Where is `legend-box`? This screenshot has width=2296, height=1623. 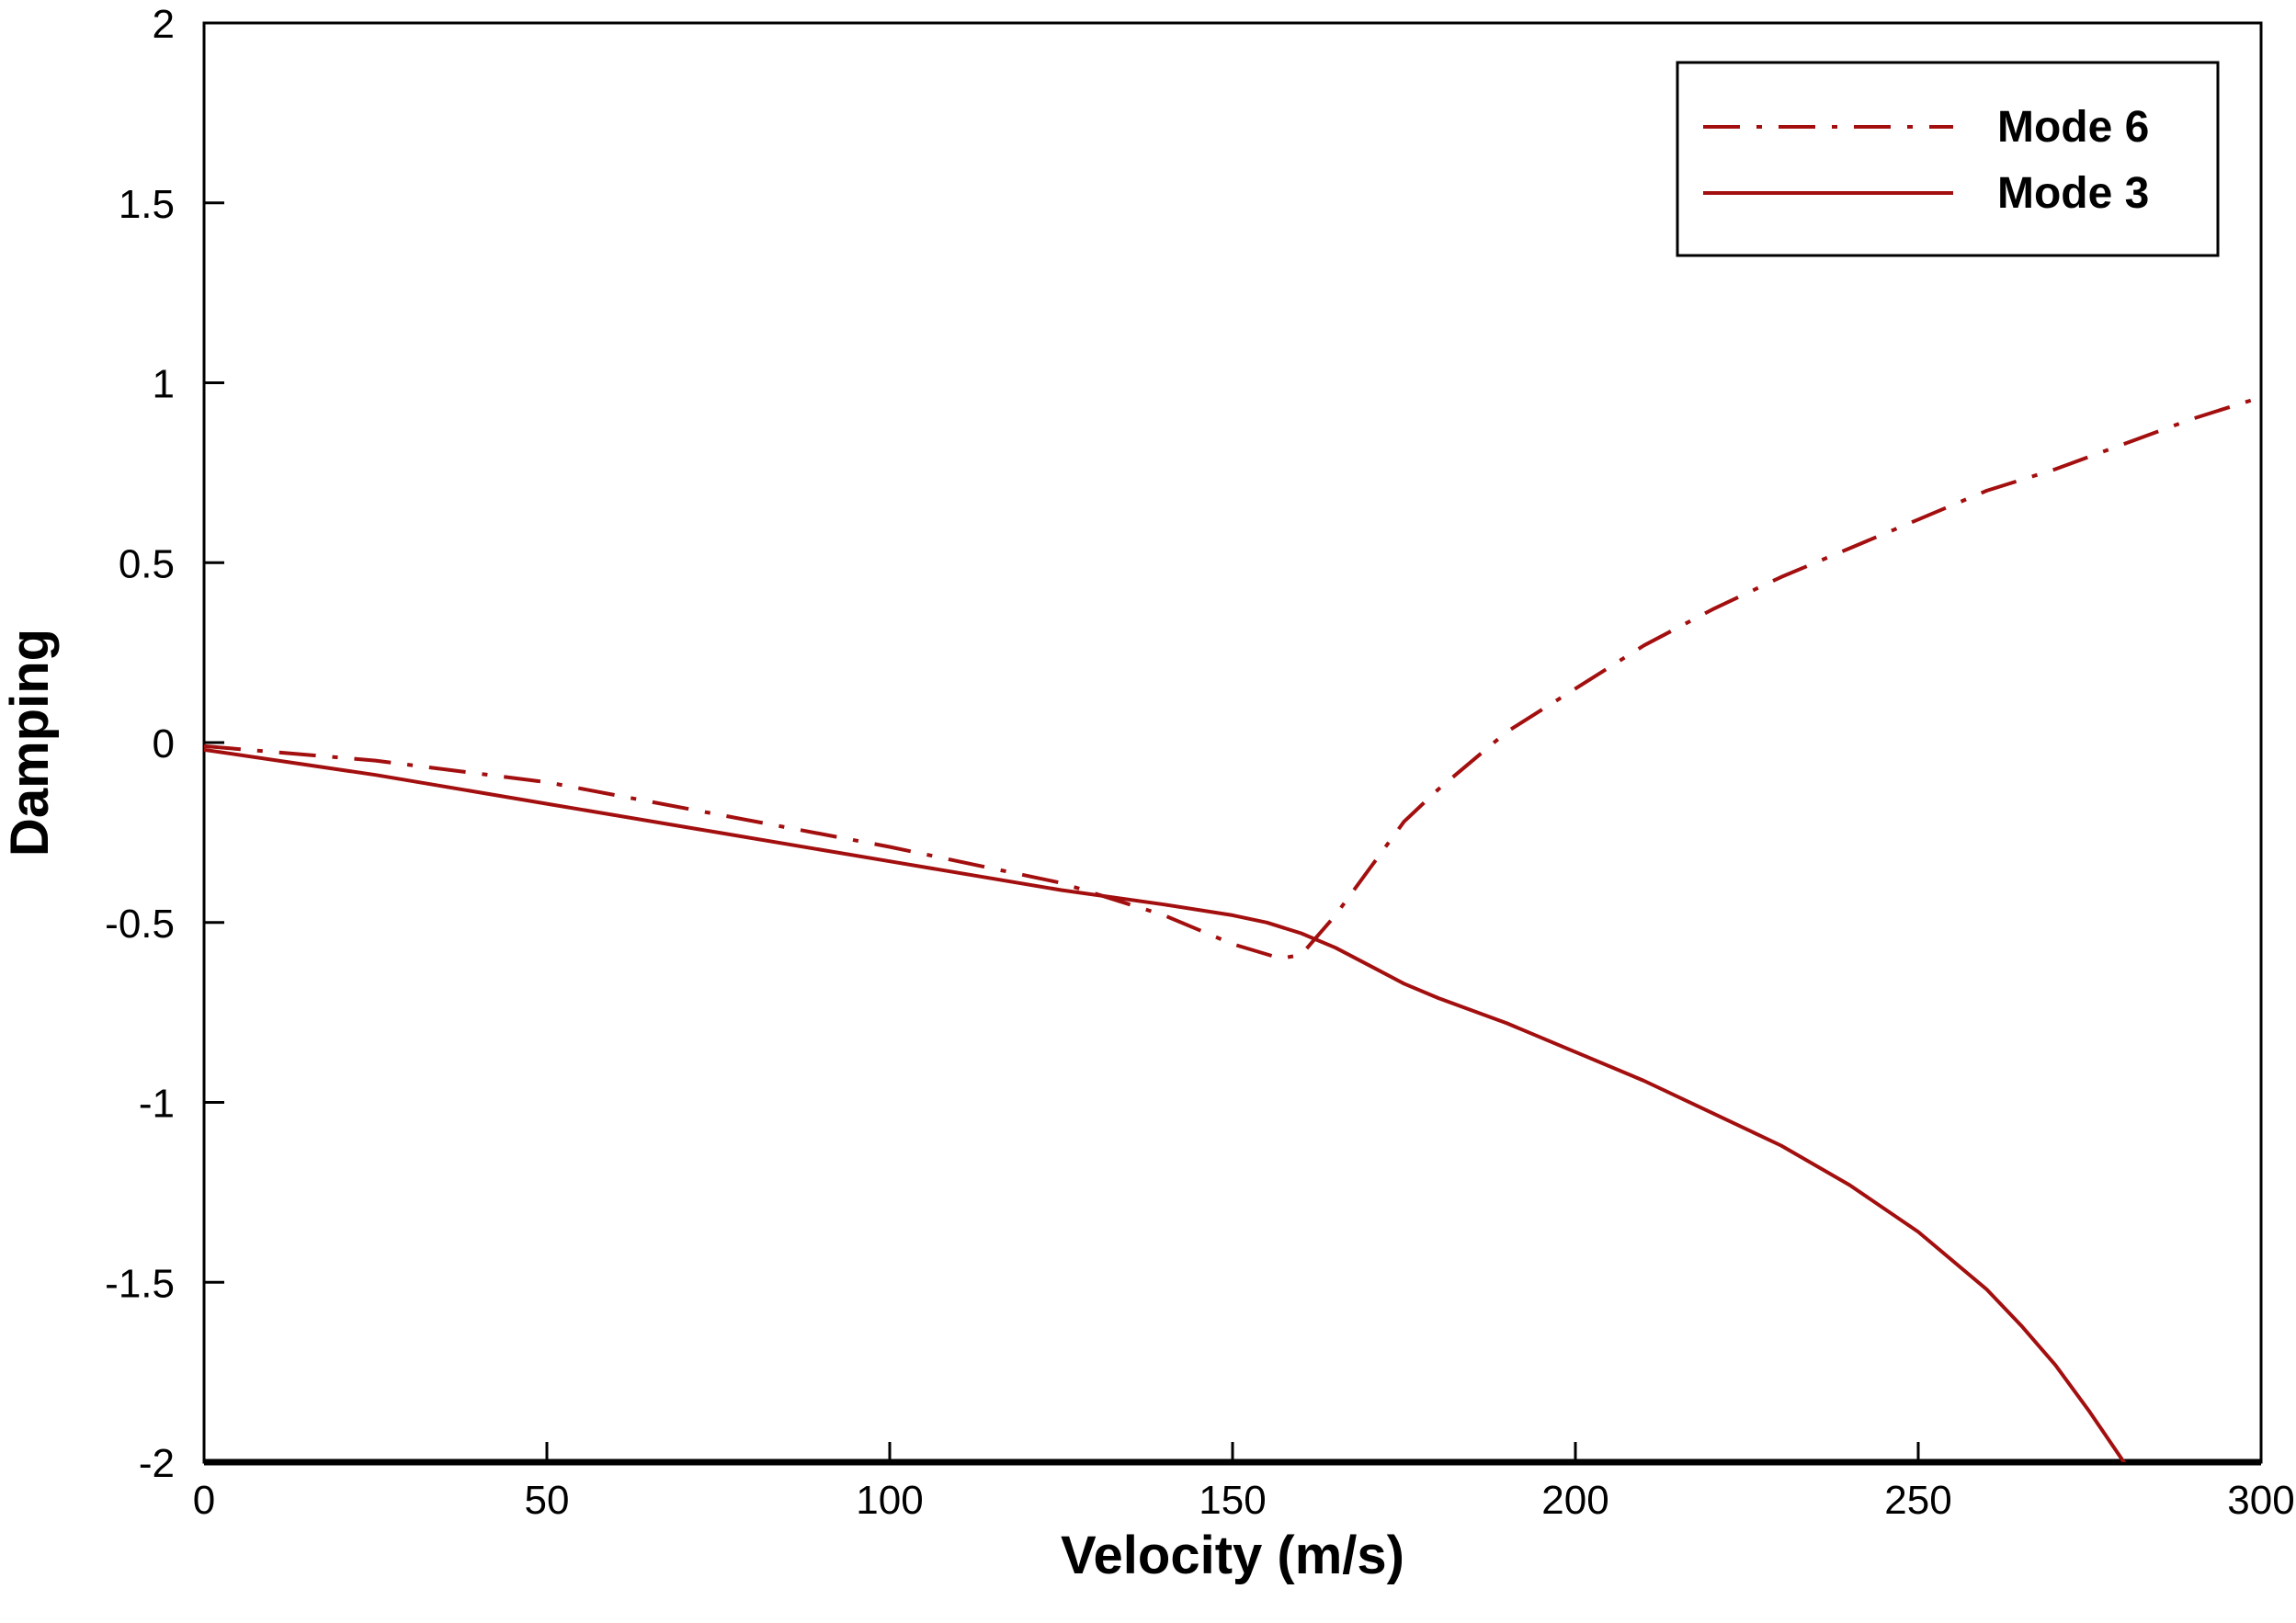 legend-box is located at coordinates (1948, 159).